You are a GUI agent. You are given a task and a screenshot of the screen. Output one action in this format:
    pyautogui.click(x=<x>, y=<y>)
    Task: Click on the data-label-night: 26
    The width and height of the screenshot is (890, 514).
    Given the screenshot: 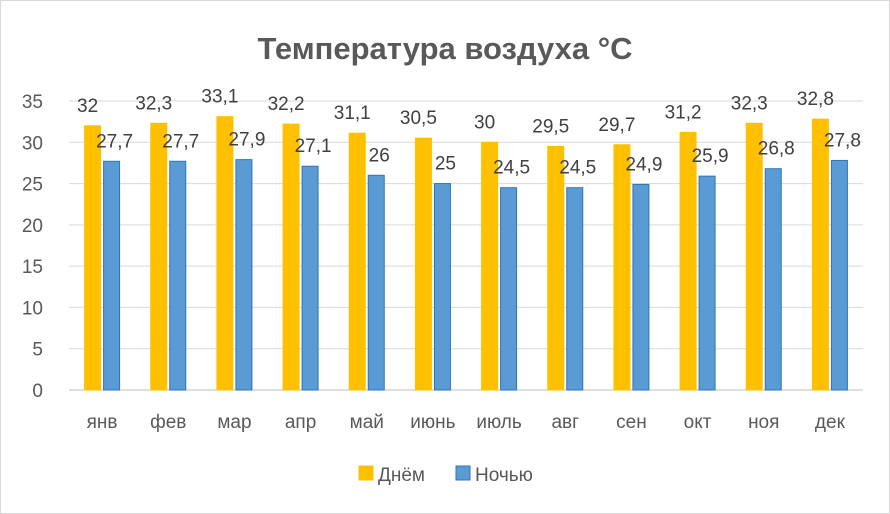 What is the action you would take?
    pyautogui.click(x=379, y=155)
    